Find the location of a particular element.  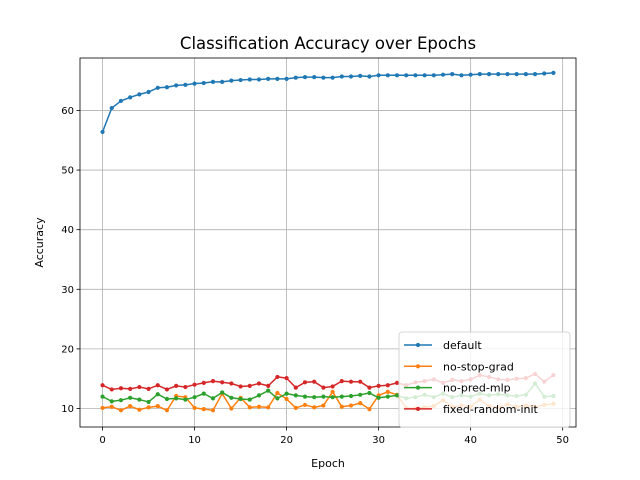

legend-label: default is located at coordinates (462, 345).